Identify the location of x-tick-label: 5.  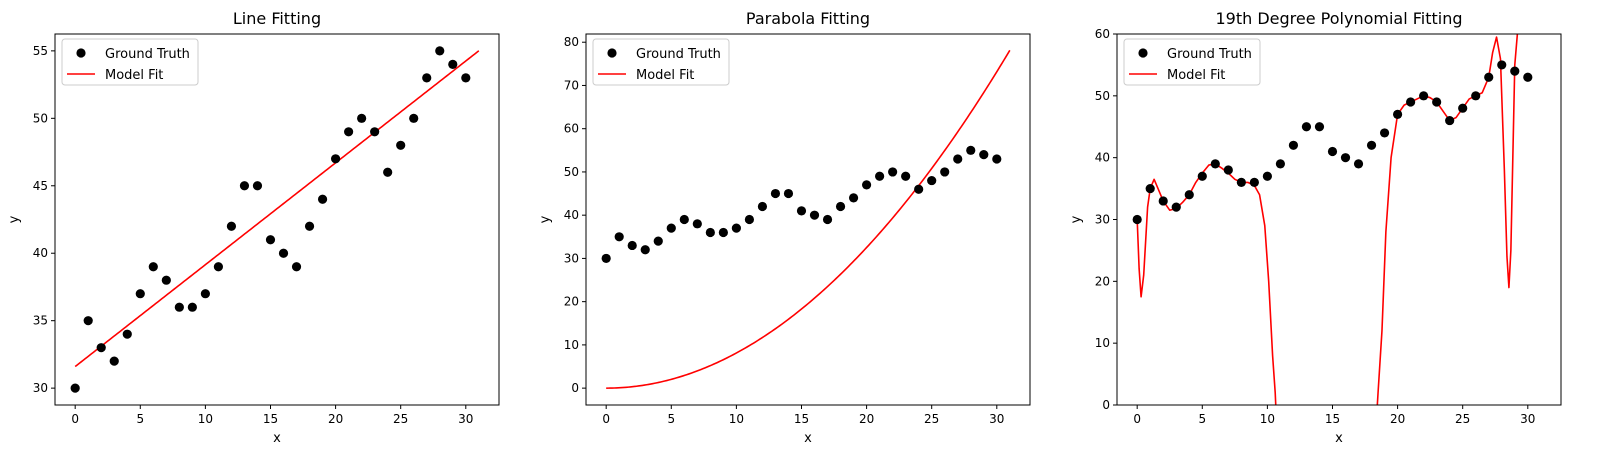
(671, 419).